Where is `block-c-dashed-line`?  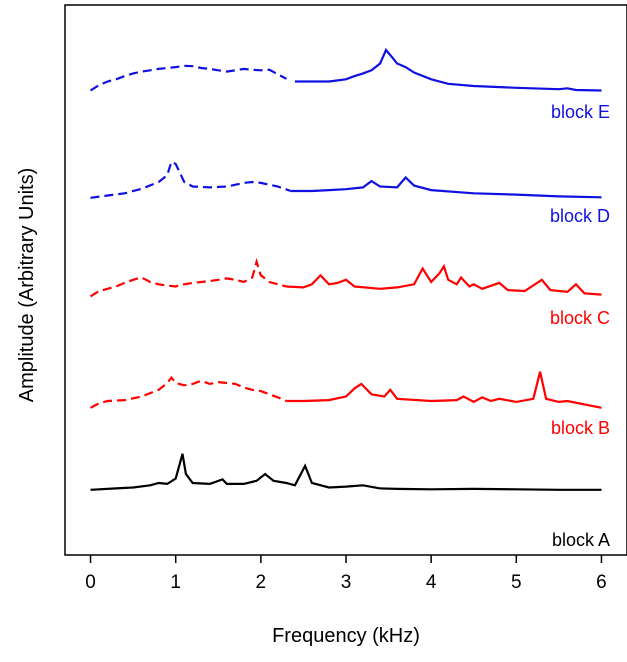
block-c-dashed-line is located at coordinates (188, 277).